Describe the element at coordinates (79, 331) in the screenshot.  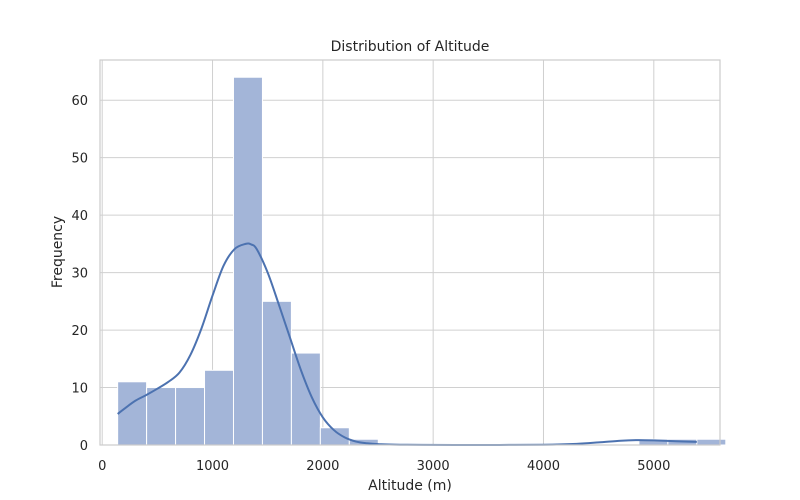
I see `y-tick-label: 20` at that location.